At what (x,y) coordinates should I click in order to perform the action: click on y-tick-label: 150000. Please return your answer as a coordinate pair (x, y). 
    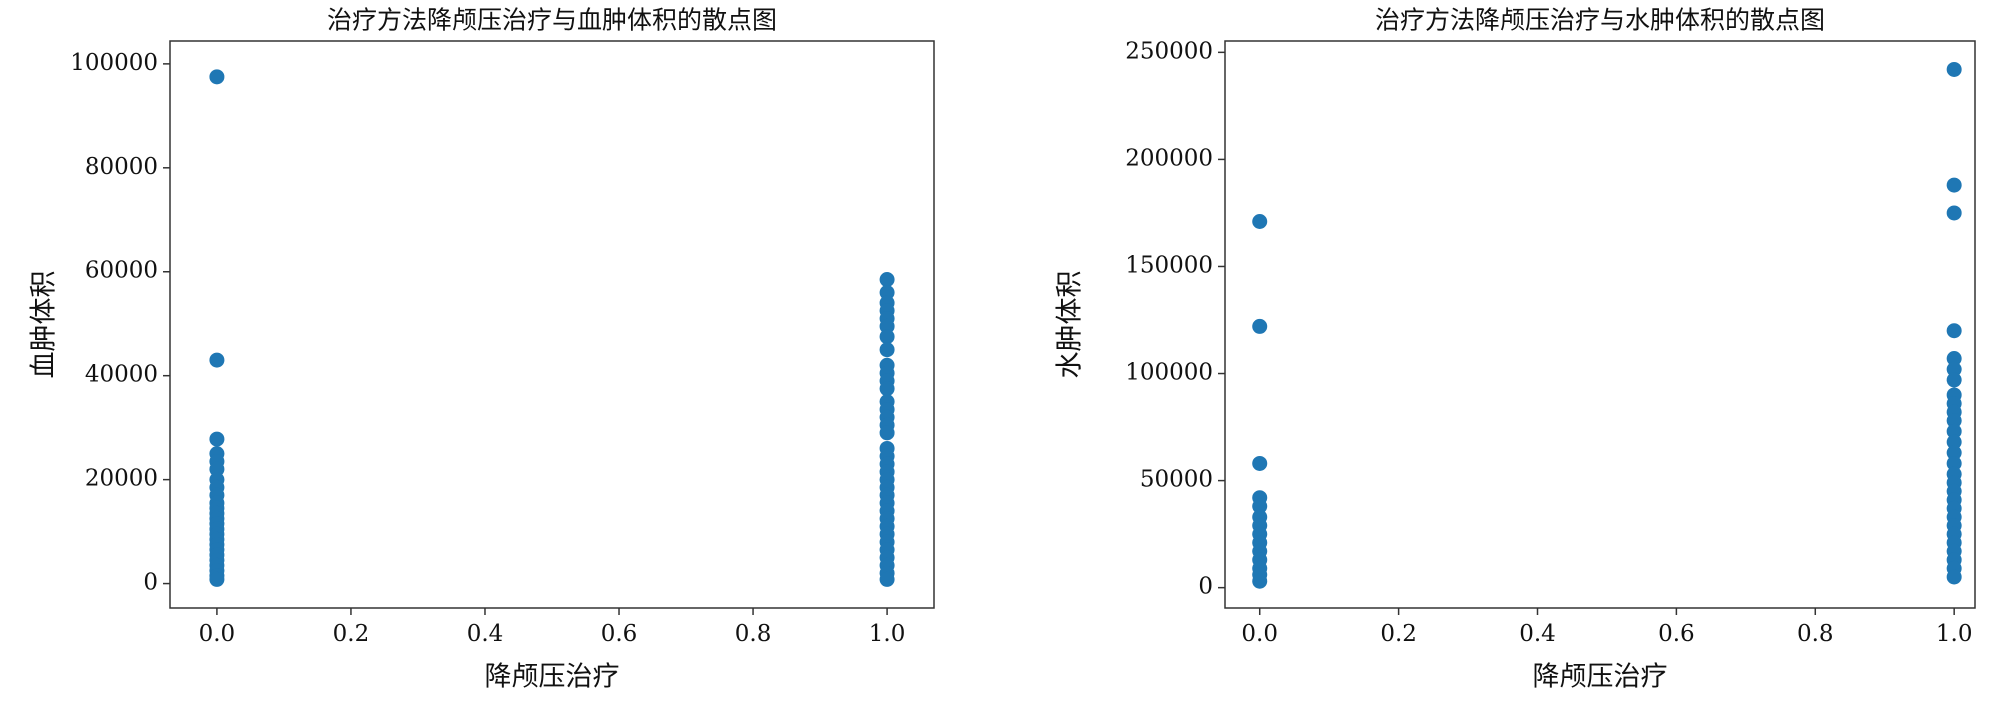
    Looking at the image, I should click on (1169, 265).